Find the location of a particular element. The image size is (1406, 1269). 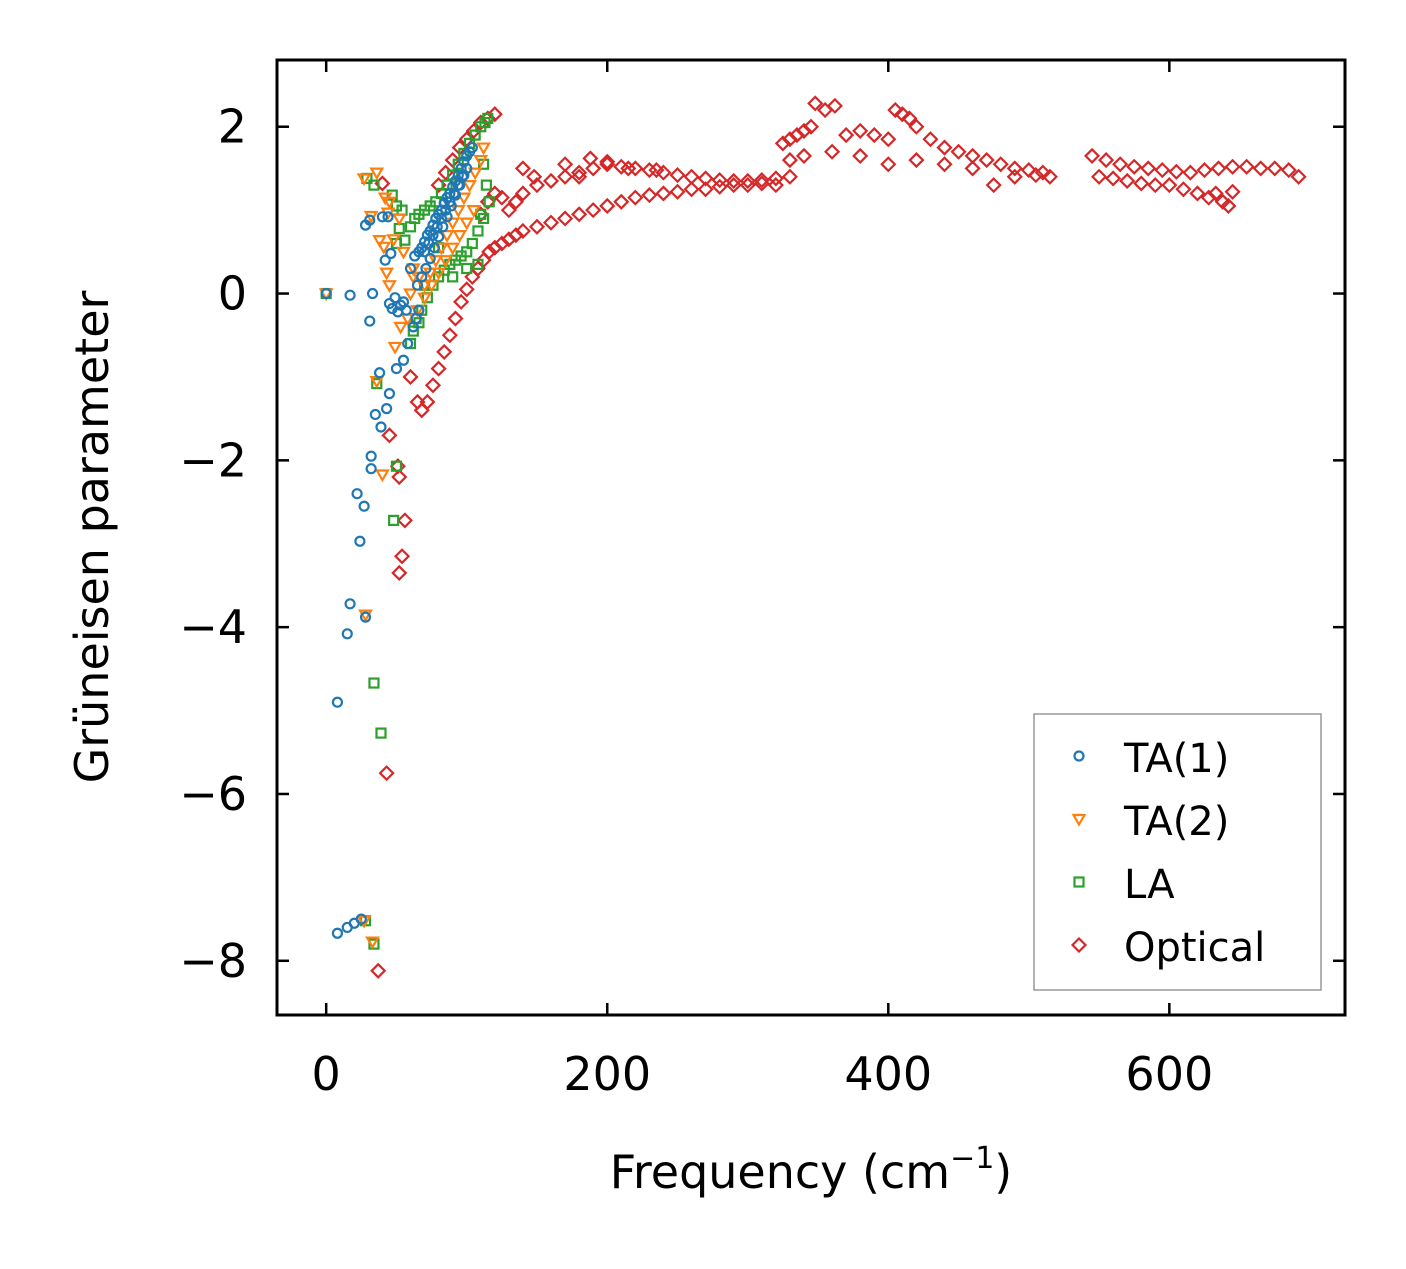

x-axis-label: Frequency (cm−1) is located at coordinates (811, 1170).